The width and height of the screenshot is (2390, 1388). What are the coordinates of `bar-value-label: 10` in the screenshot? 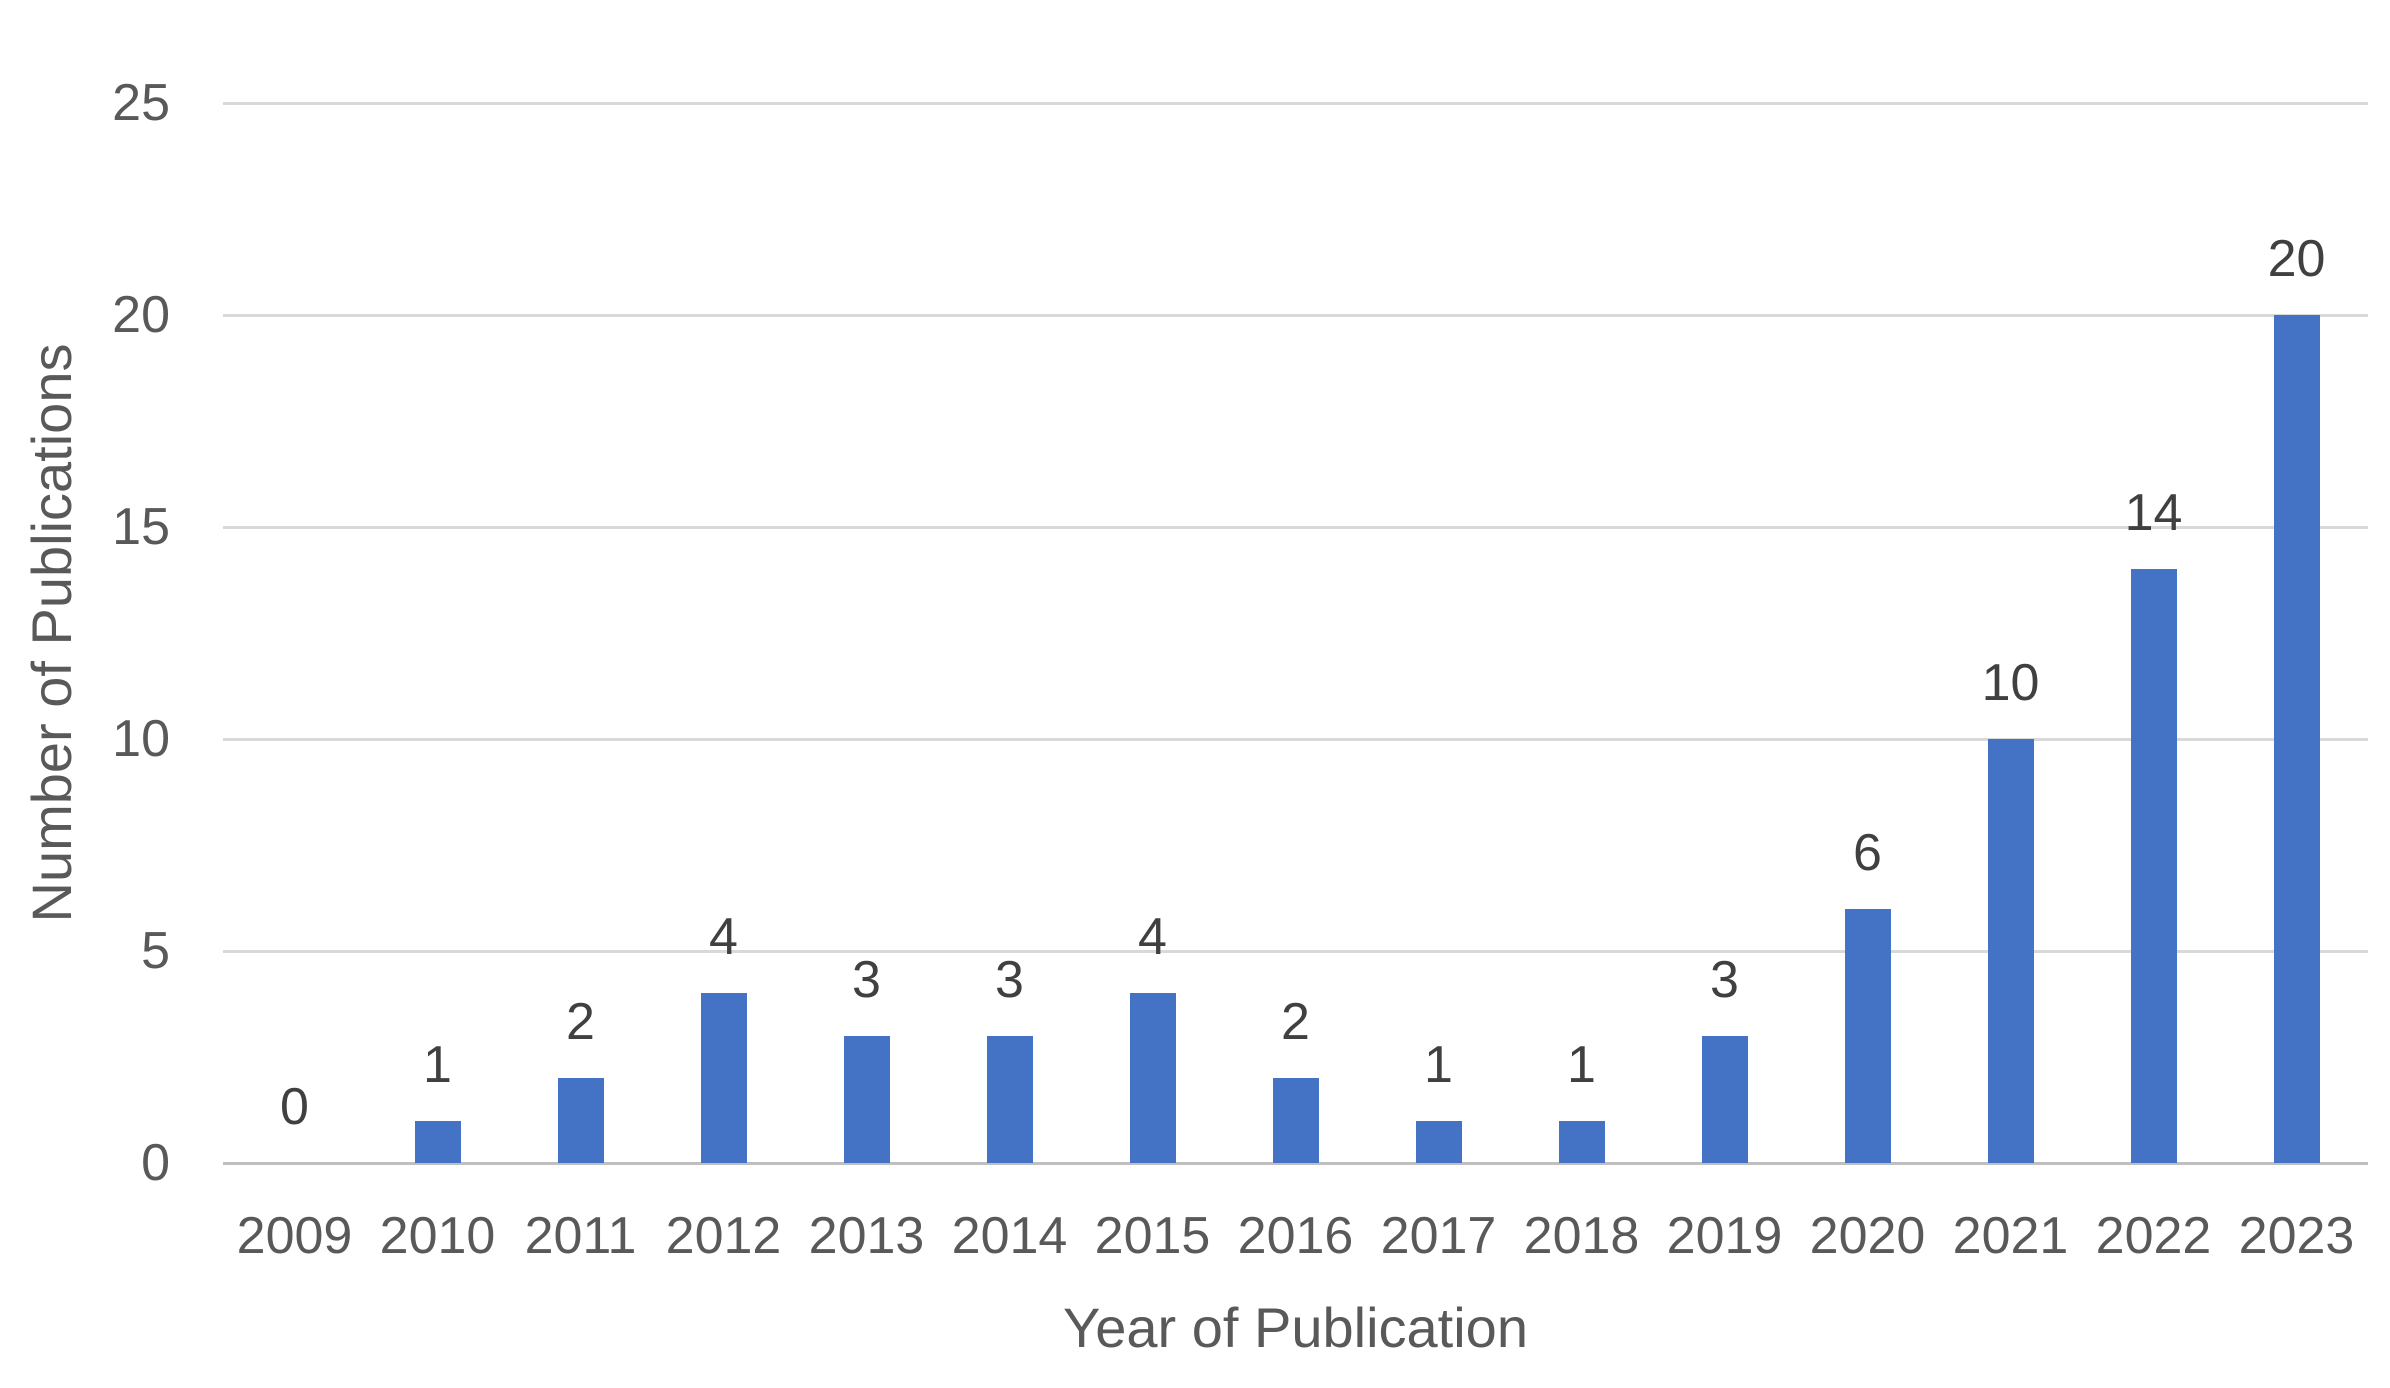 It's located at (2010, 683).